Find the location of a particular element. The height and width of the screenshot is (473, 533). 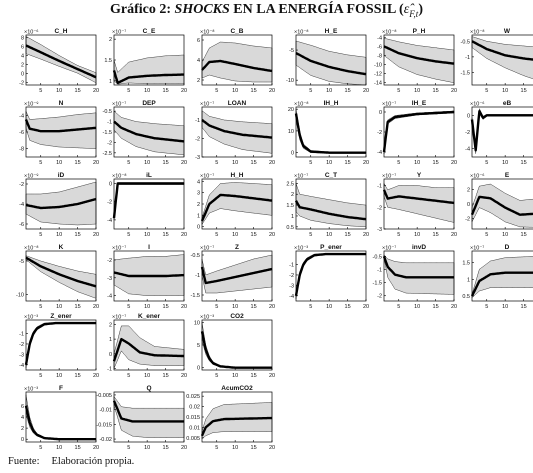

y-tick-label: 1 is located at coordinates (198, 216).